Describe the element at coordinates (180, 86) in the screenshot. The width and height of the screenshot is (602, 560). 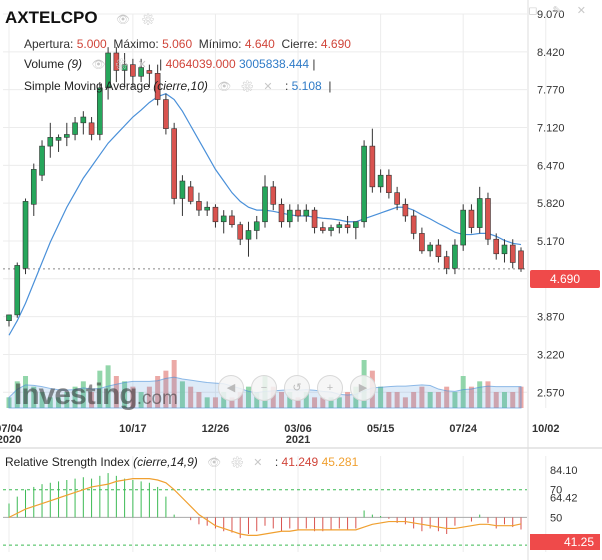
I see `sma-param: (cierre,10)` at that location.